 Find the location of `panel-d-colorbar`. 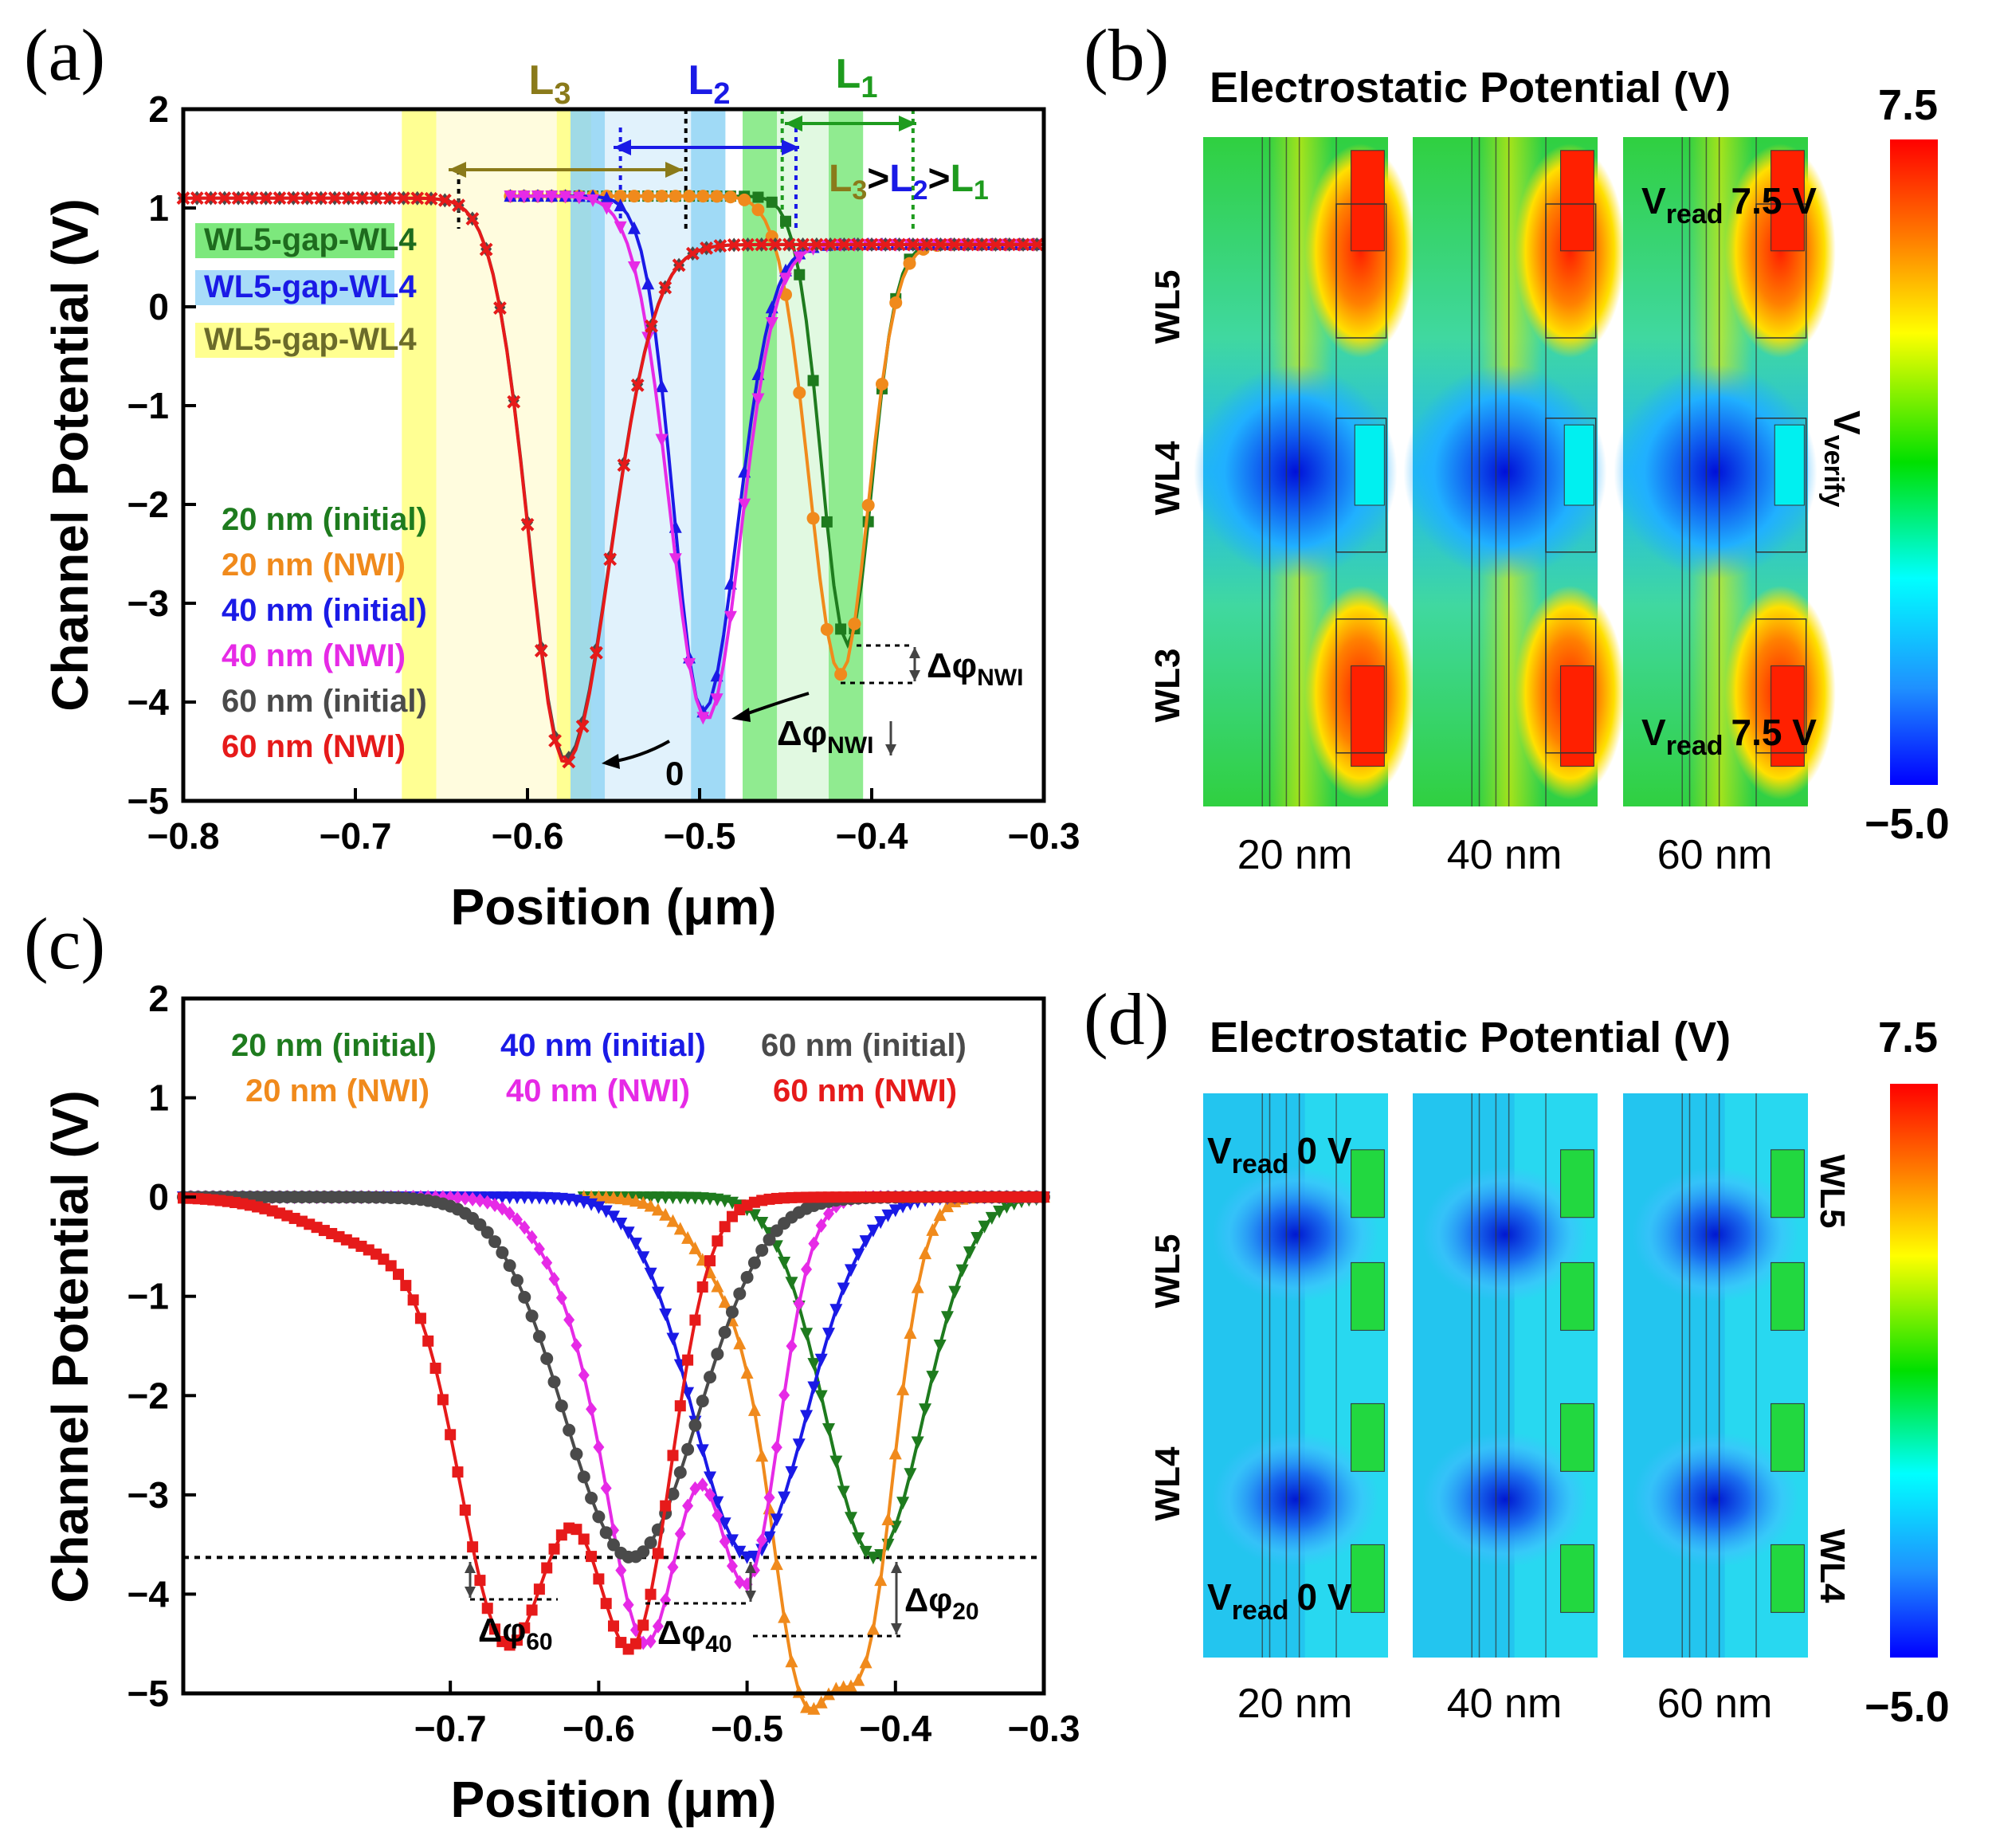

panel-d-colorbar is located at coordinates (1914, 1371).